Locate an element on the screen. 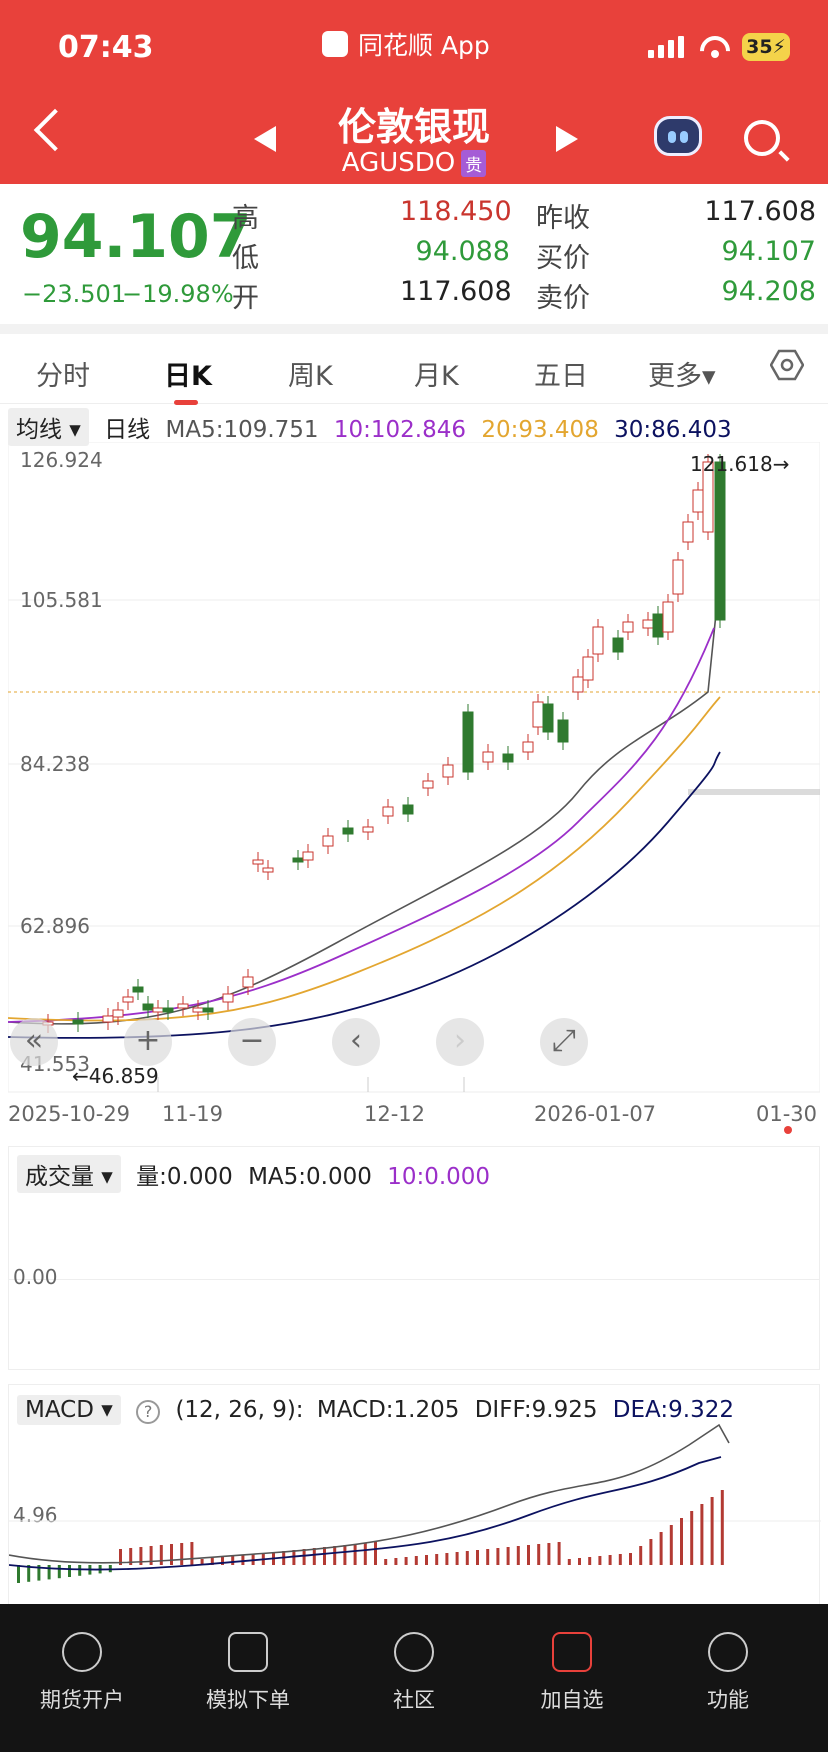  scroll-left-all-button: « is located at coordinates (34, 1042).